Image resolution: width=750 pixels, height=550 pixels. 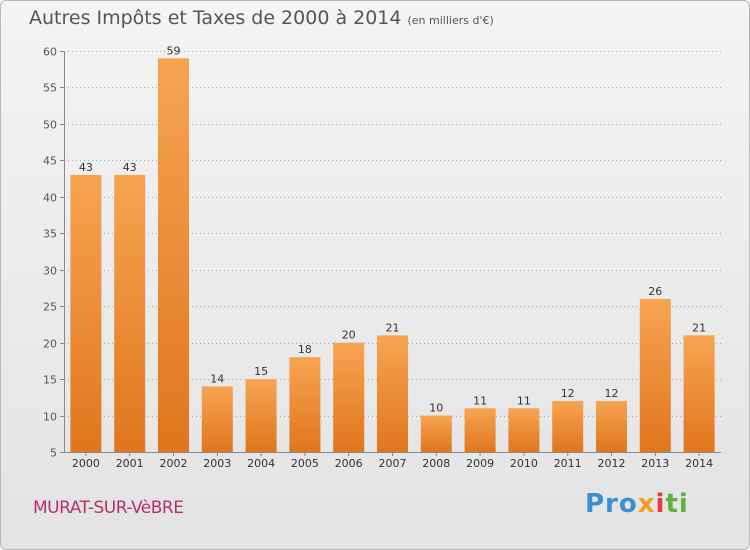 What do you see at coordinates (568, 463) in the screenshot?
I see `x-tick-label: 2011` at bounding box center [568, 463].